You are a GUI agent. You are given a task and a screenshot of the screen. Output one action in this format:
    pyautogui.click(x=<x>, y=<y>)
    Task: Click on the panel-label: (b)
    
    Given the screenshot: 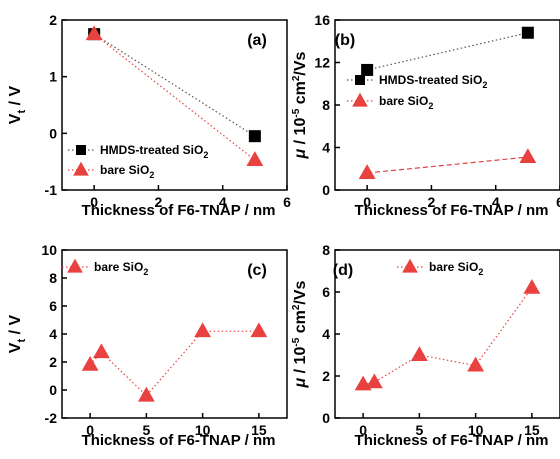 What is the action you would take?
    pyautogui.click(x=345, y=40)
    